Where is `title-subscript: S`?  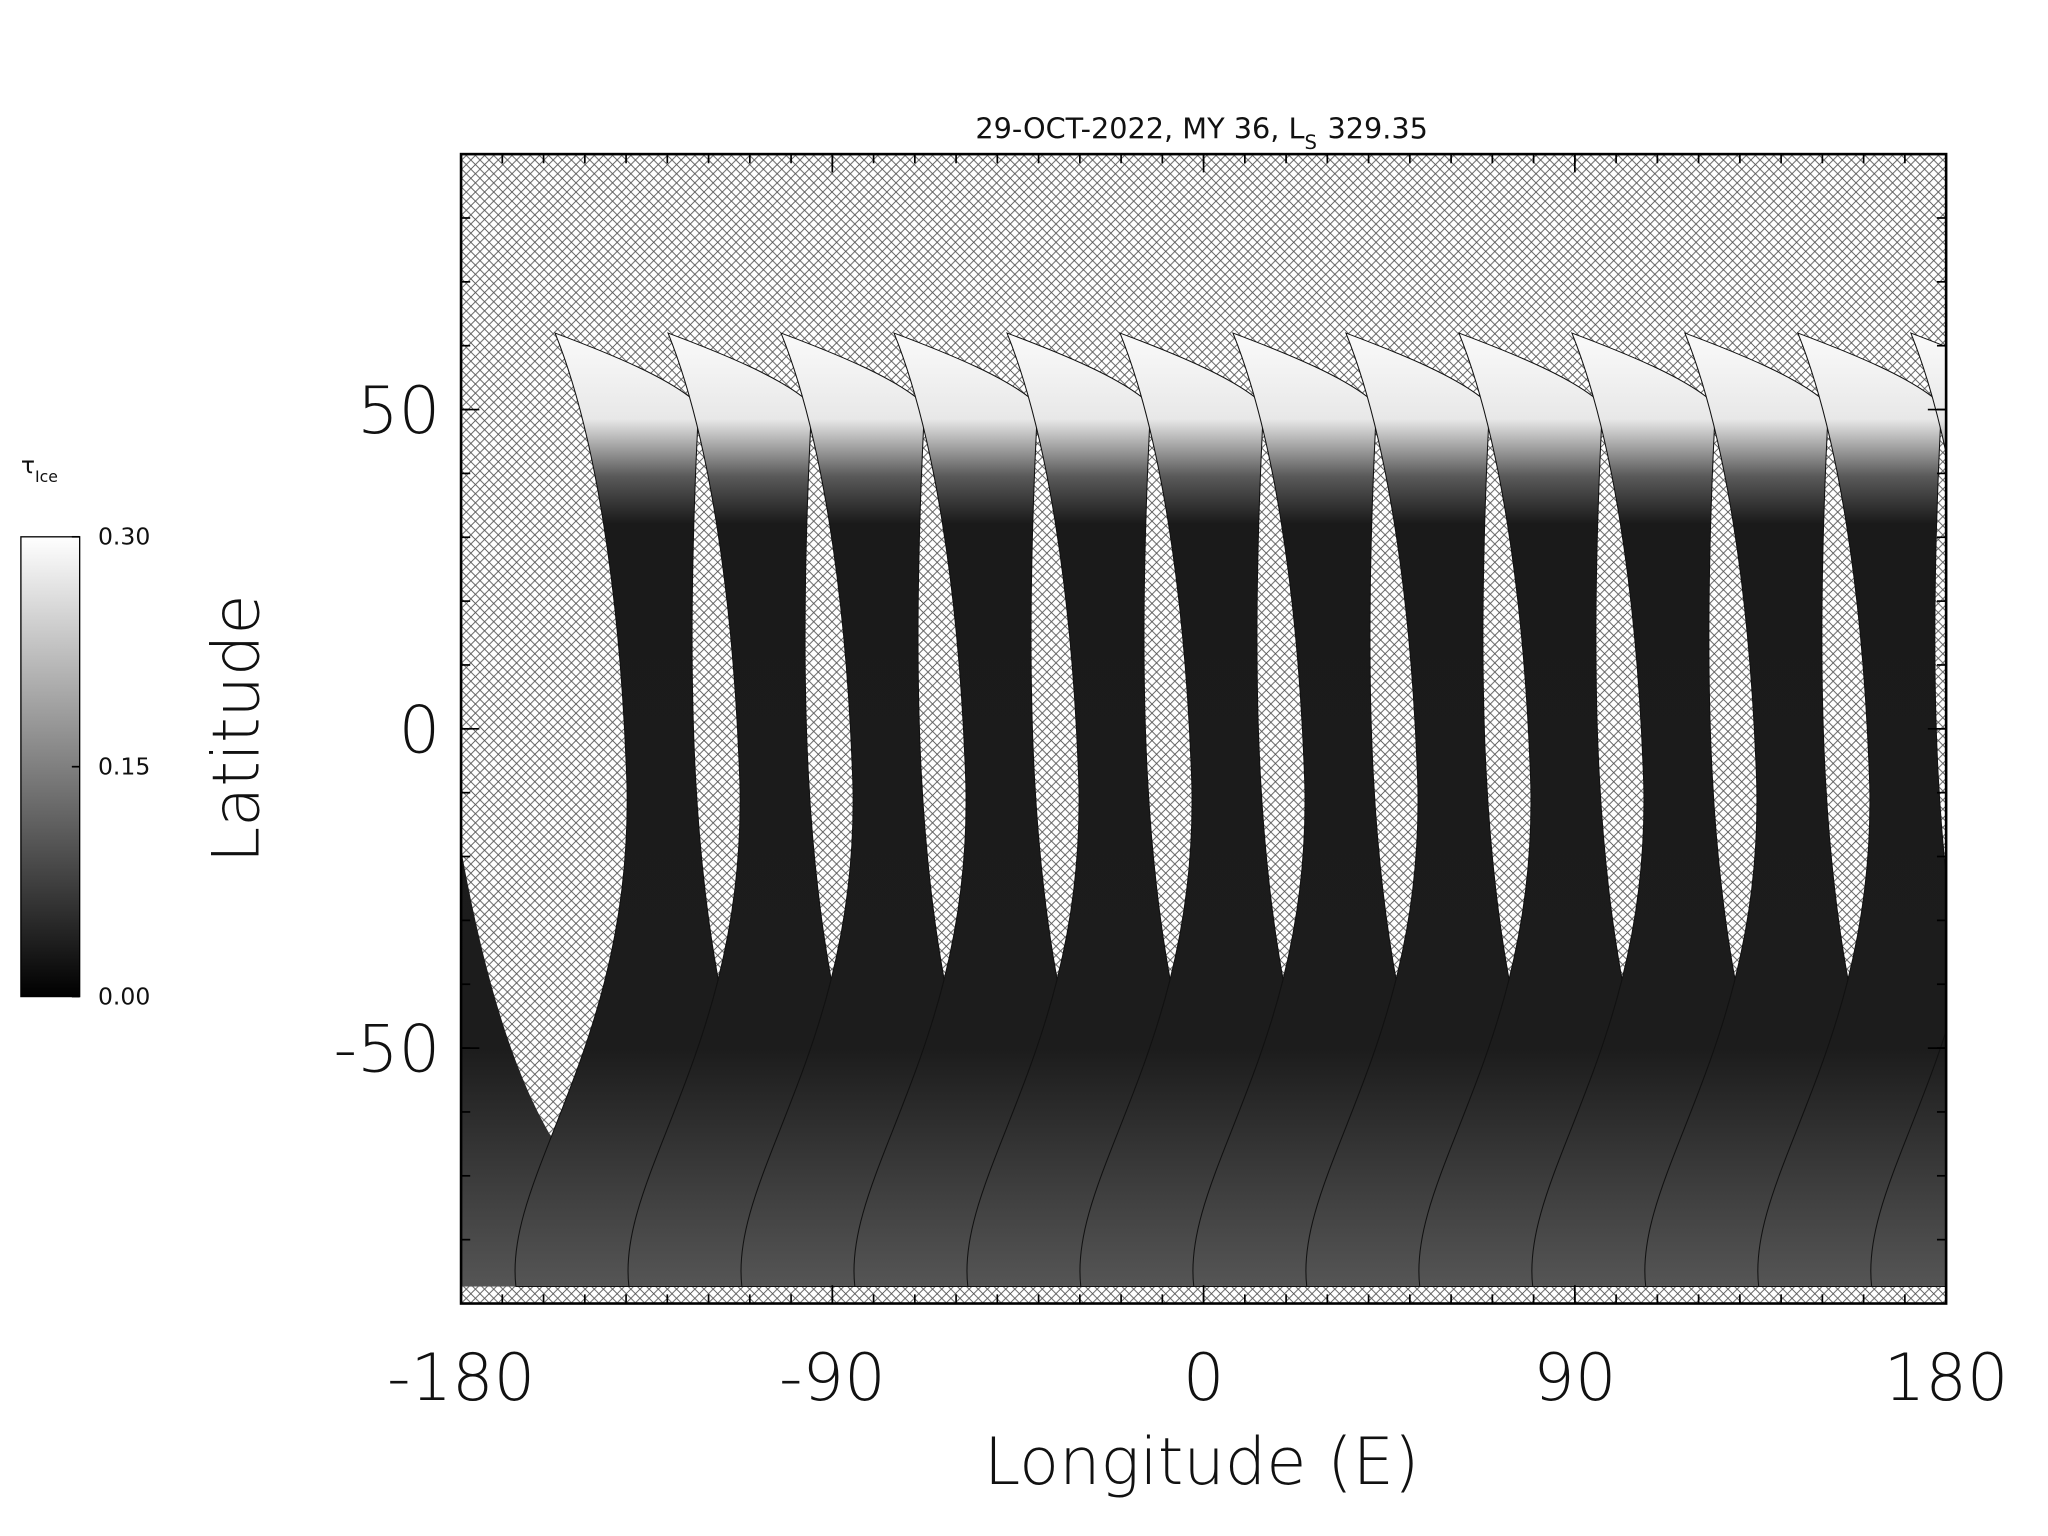
title-subscript: S is located at coordinates (1311, 142).